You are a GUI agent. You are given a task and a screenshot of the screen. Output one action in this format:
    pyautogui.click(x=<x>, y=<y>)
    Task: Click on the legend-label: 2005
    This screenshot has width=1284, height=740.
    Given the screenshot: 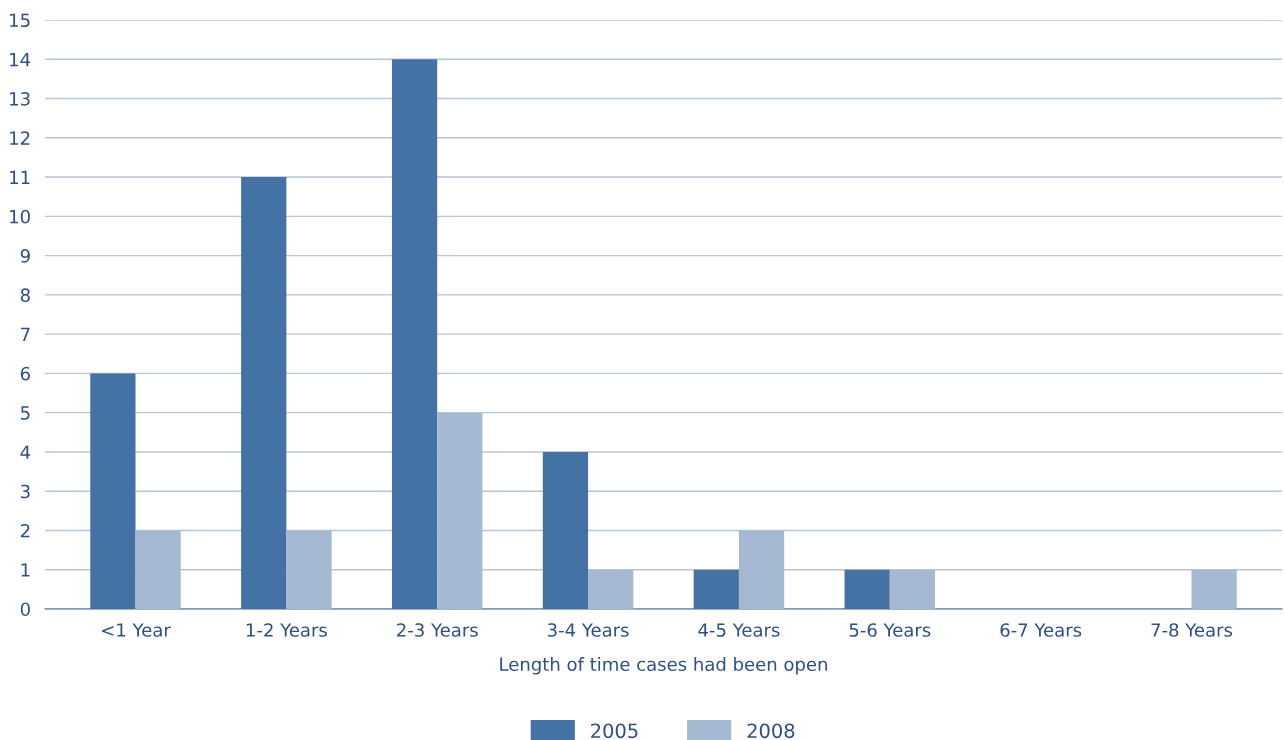 What is the action you would take?
    pyautogui.click(x=614, y=731)
    